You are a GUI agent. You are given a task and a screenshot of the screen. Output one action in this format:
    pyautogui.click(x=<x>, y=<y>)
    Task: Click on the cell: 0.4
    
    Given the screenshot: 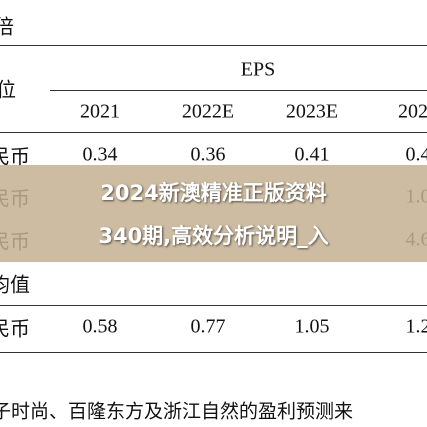 What is the action you would take?
    pyautogui.click(x=416, y=154)
    